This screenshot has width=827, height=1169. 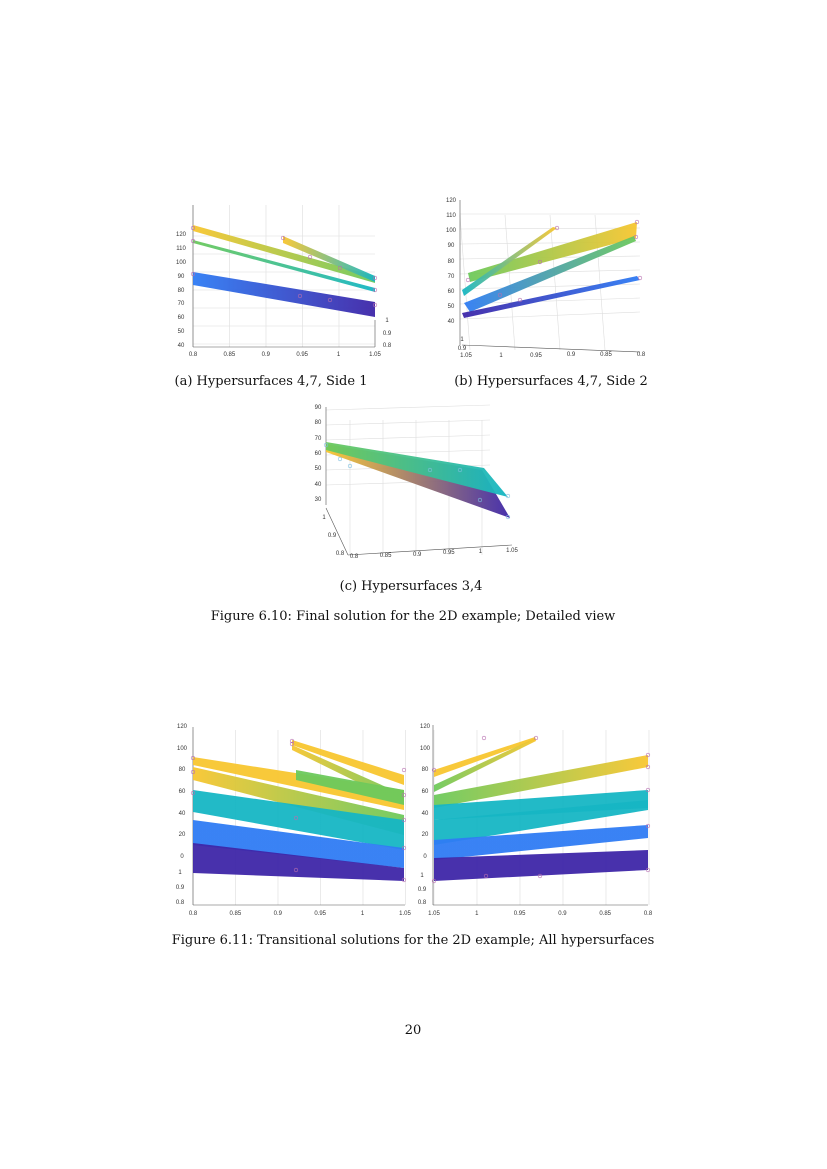 What do you see at coordinates (413, 1030) in the screenshot?
I see `page-number: 20` at bounding box center [413, 1030].